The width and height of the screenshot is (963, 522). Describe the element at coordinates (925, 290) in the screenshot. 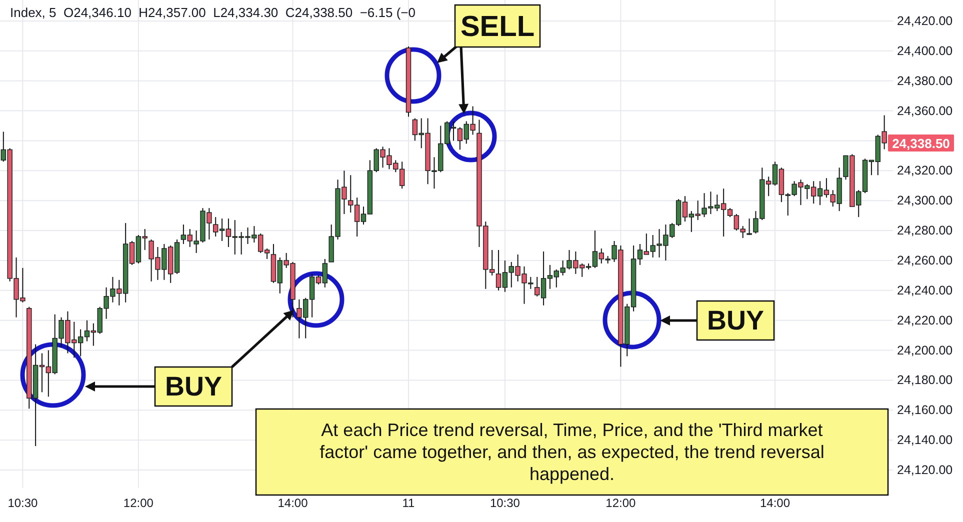

I see `y-tick-label: 24,240.00` at that location.